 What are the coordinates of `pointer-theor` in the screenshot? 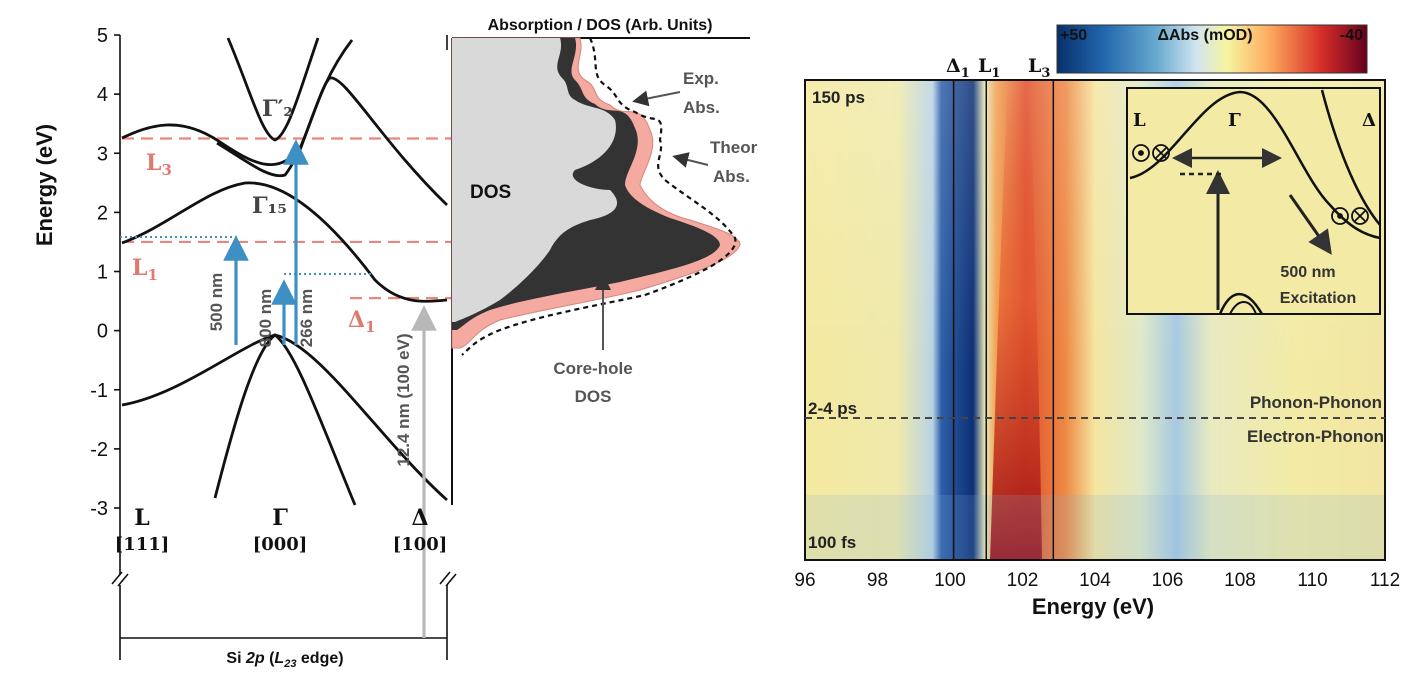 It's located at (690, 160).